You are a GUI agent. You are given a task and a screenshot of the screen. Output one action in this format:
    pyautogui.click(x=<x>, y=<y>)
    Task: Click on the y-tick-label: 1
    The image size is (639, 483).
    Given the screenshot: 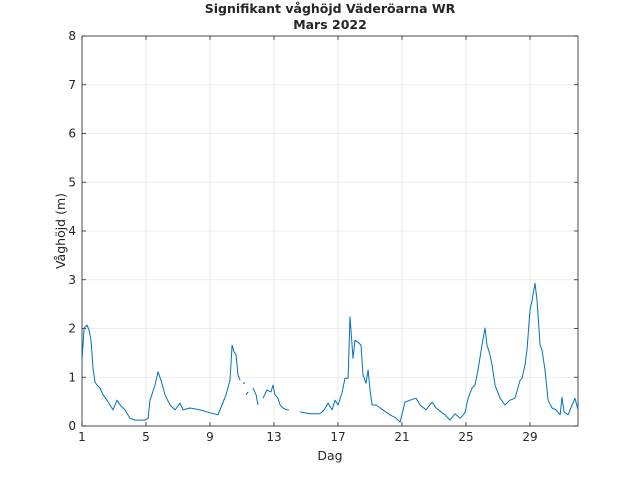 What is the action you would take?
    pyautogui.click(x=72, y=377)
    